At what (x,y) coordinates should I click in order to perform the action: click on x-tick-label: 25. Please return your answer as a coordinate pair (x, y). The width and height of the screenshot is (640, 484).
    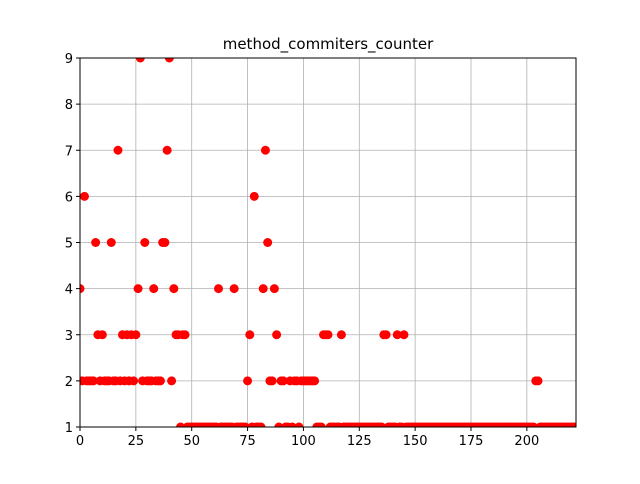
    Looking at the image, I should click on (136, 441).